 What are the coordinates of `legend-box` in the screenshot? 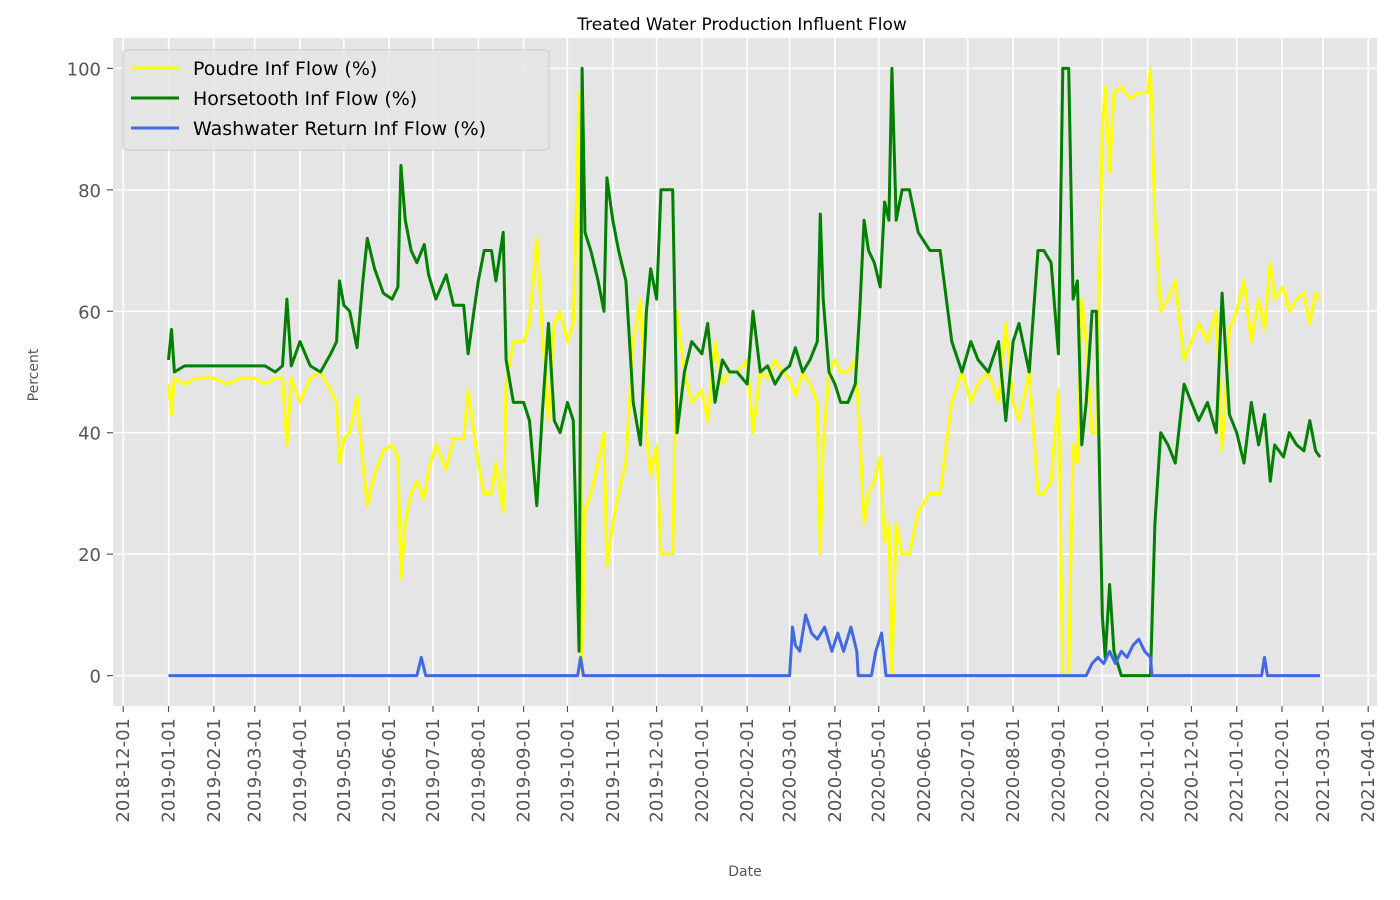 It's located at (336, 100).